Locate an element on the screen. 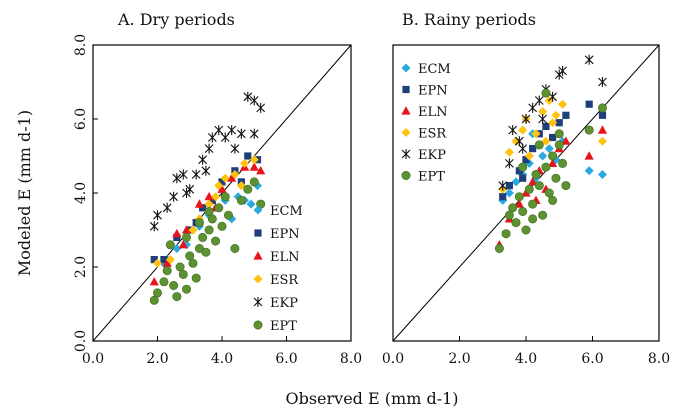 The image size is (690, 412). legend-label-ecm: ECM is located at coordinates (434, 69).